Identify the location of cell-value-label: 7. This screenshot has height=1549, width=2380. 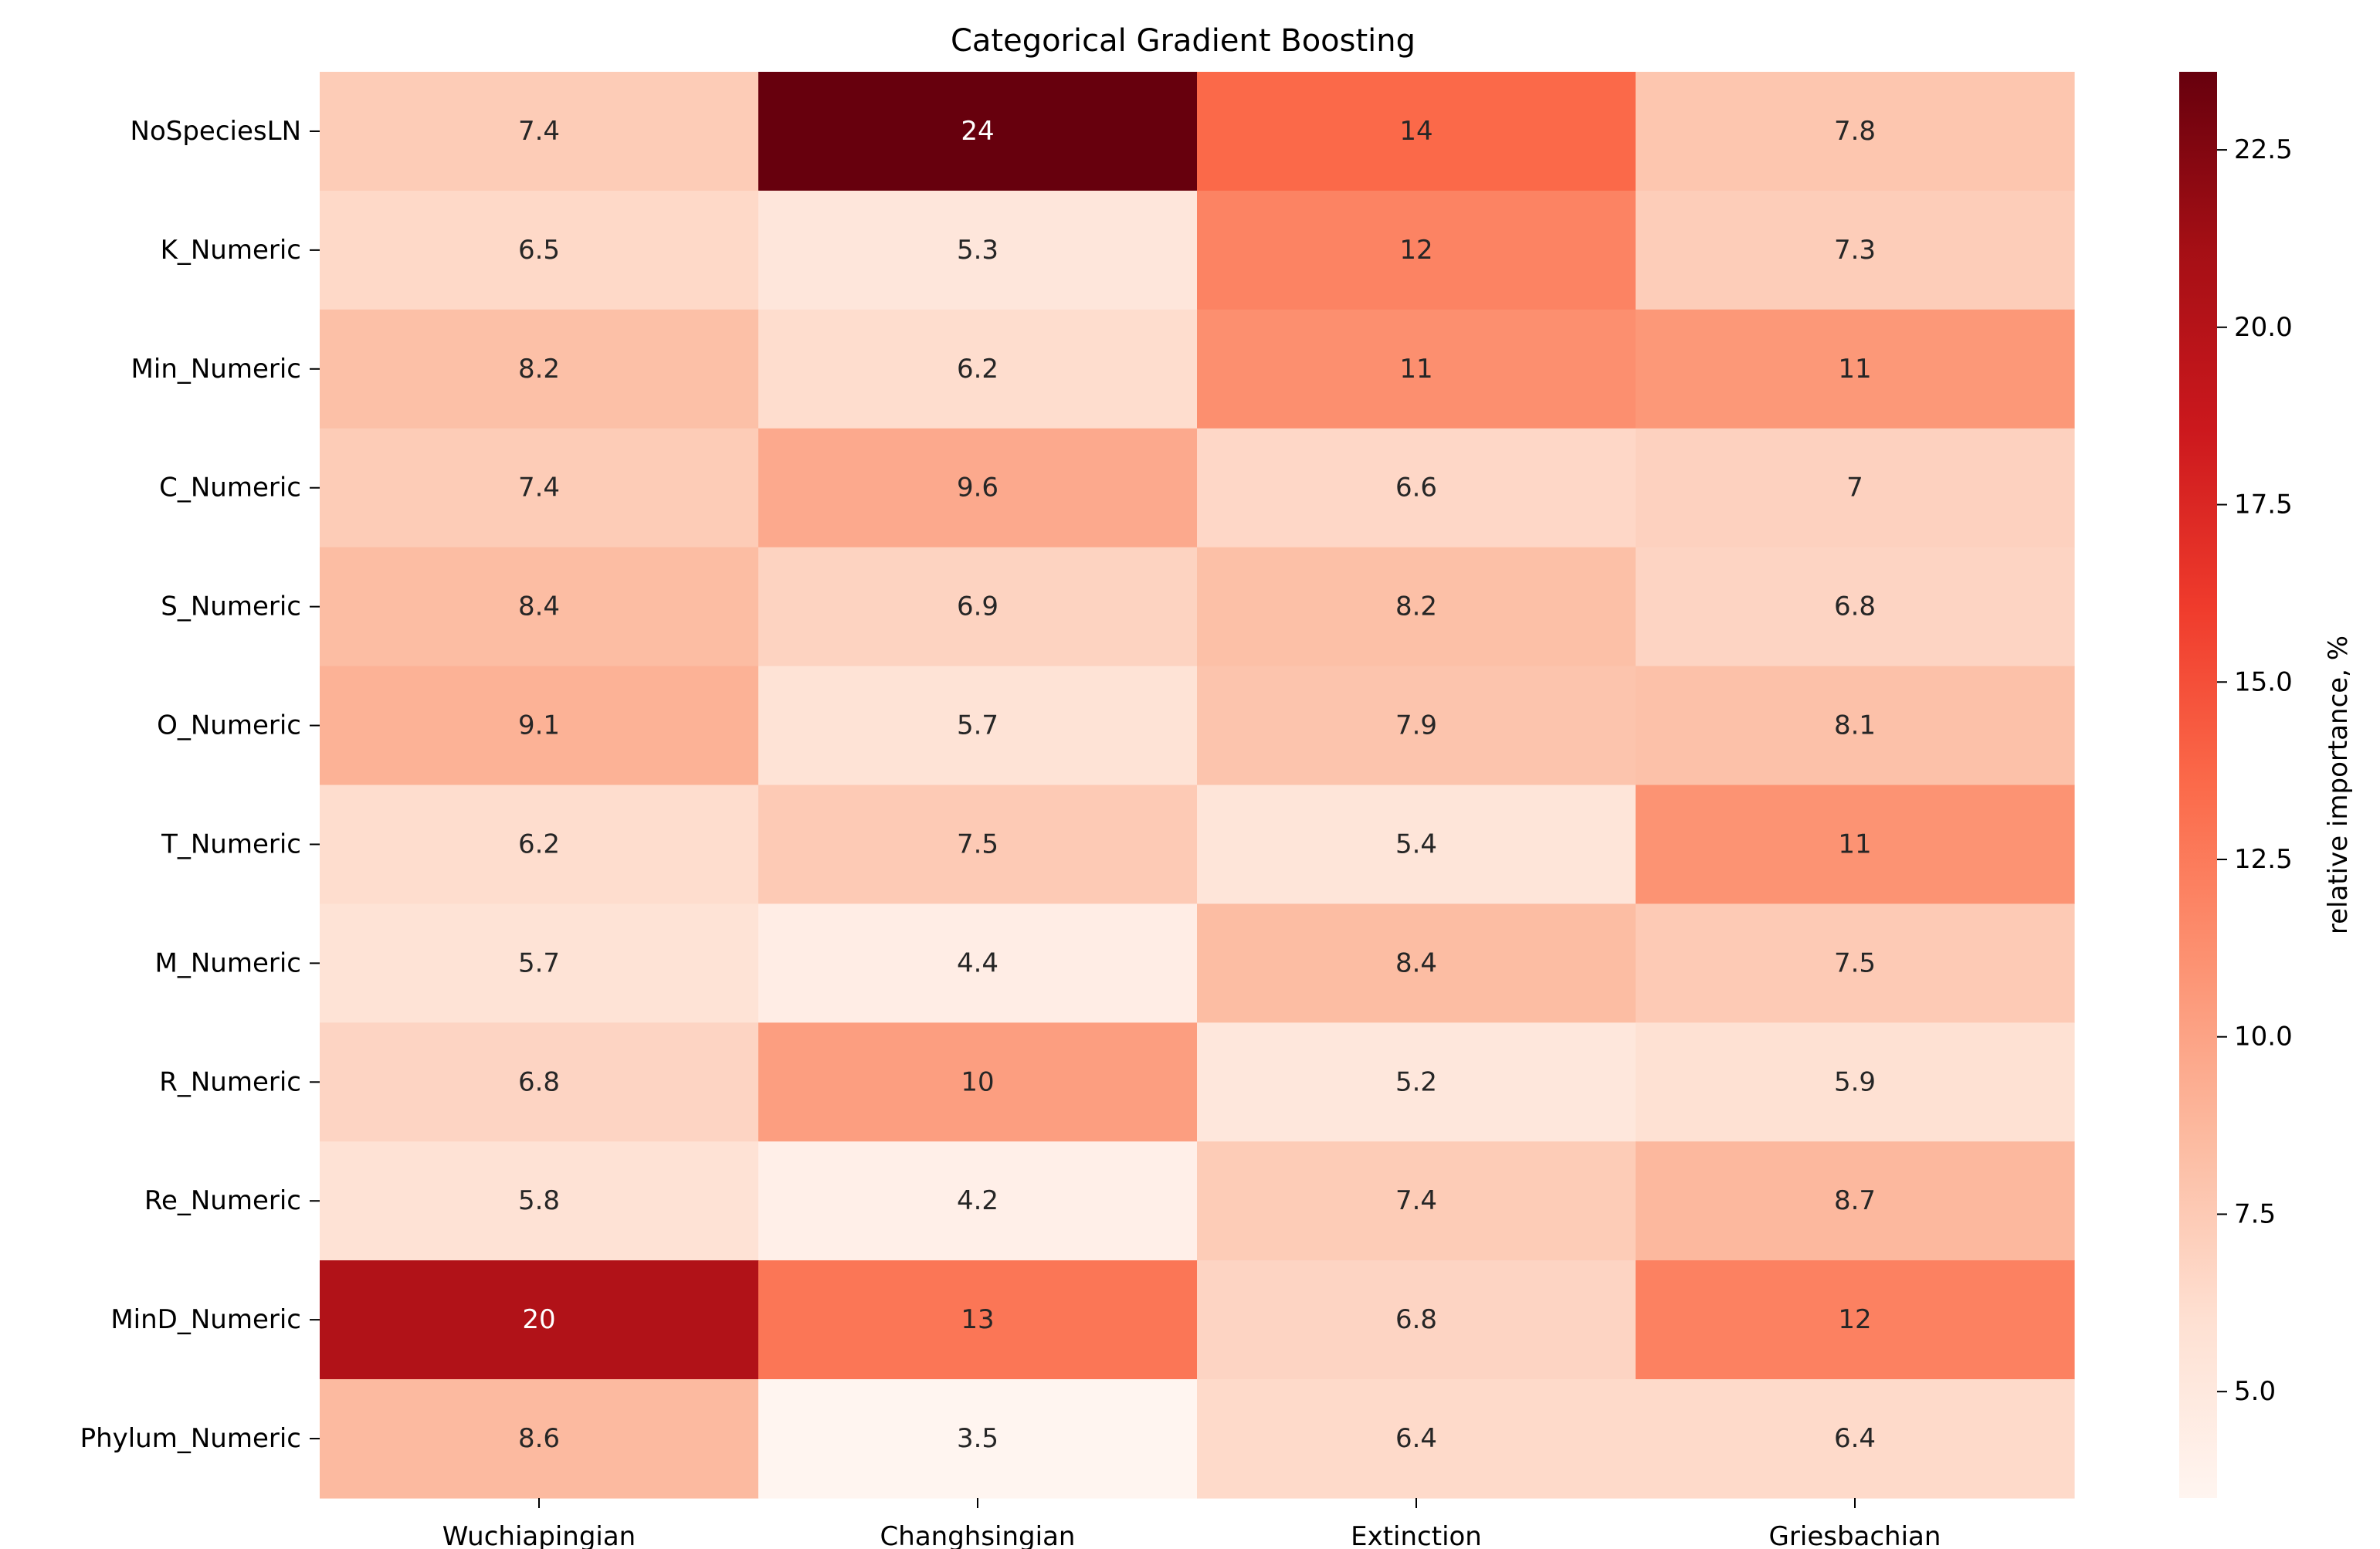
(1854, 488).